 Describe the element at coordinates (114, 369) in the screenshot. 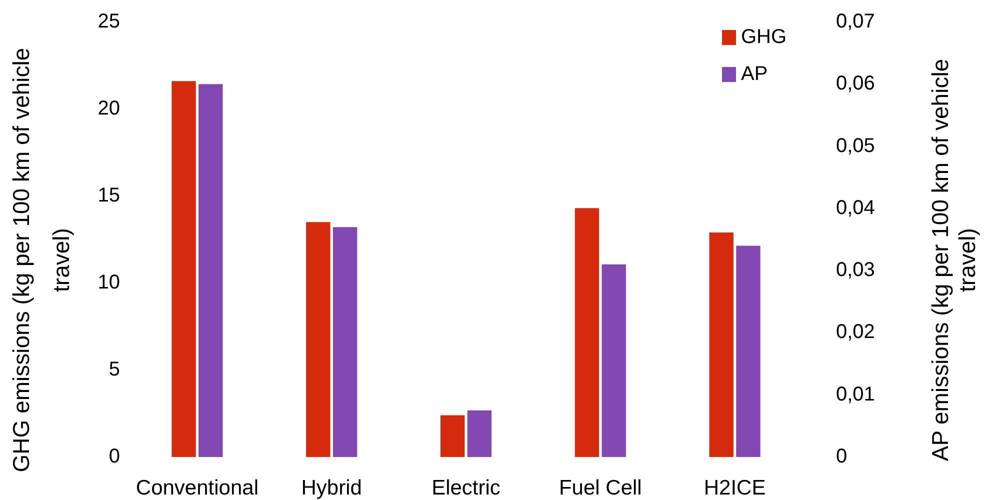

I see `y-tick-label: 5` at that location.